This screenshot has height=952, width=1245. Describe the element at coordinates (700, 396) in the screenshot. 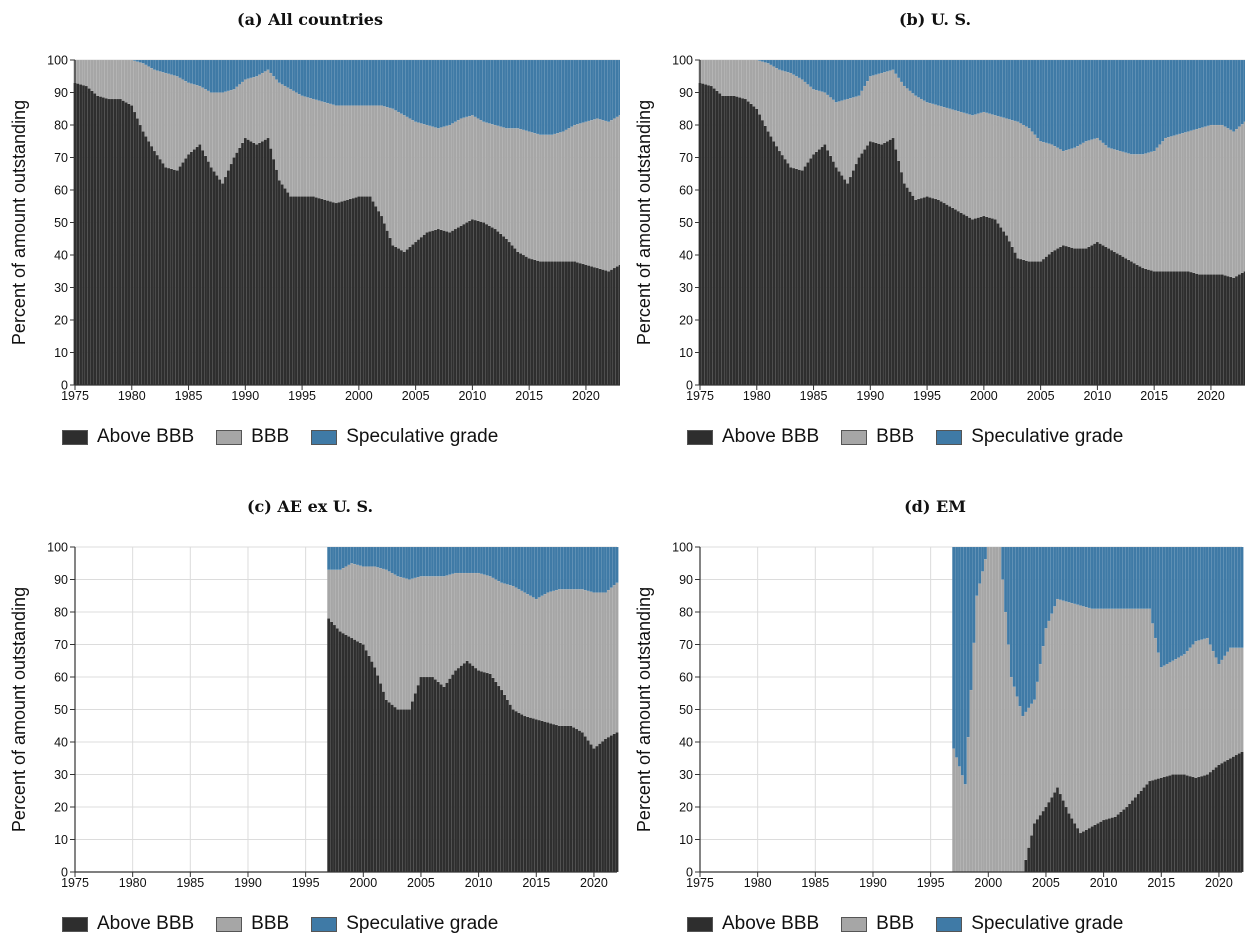

I see `x-tick-label: 1975` at that location.